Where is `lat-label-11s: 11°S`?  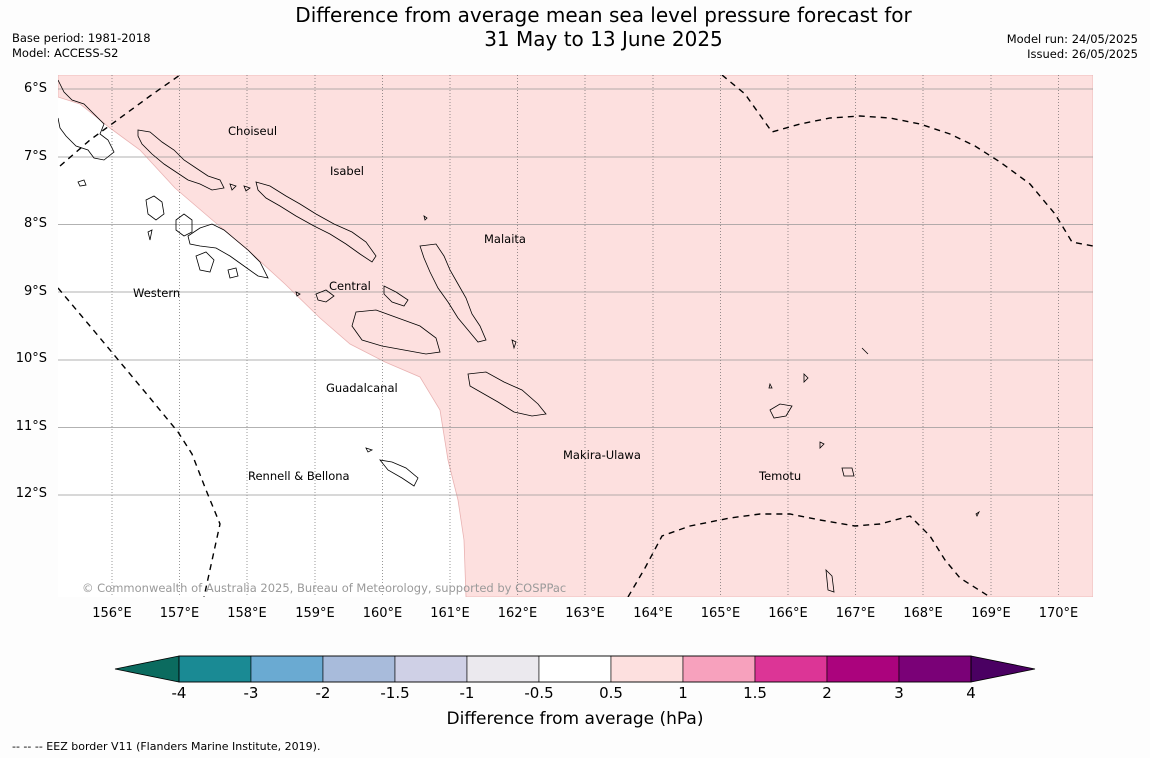 lat-label-11s: 11°S is located at coordinates (31, 426).